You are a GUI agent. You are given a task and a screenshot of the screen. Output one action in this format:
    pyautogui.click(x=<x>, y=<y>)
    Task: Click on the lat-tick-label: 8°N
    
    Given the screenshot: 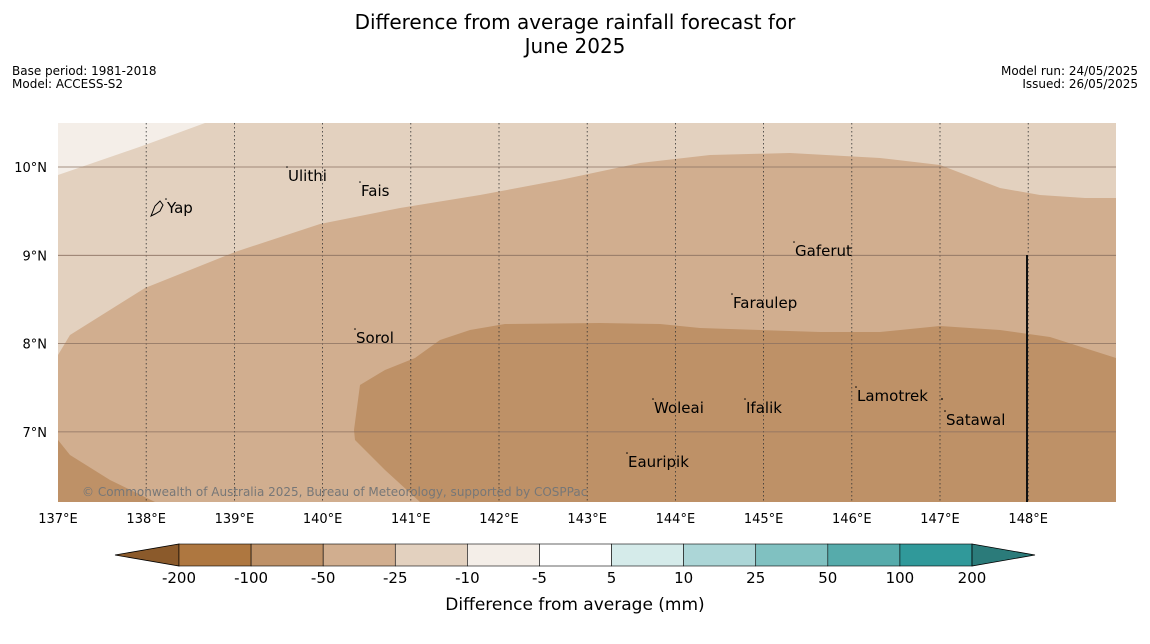 What is the action you would take?
    pyautogui.click(x=35, y=345)
    